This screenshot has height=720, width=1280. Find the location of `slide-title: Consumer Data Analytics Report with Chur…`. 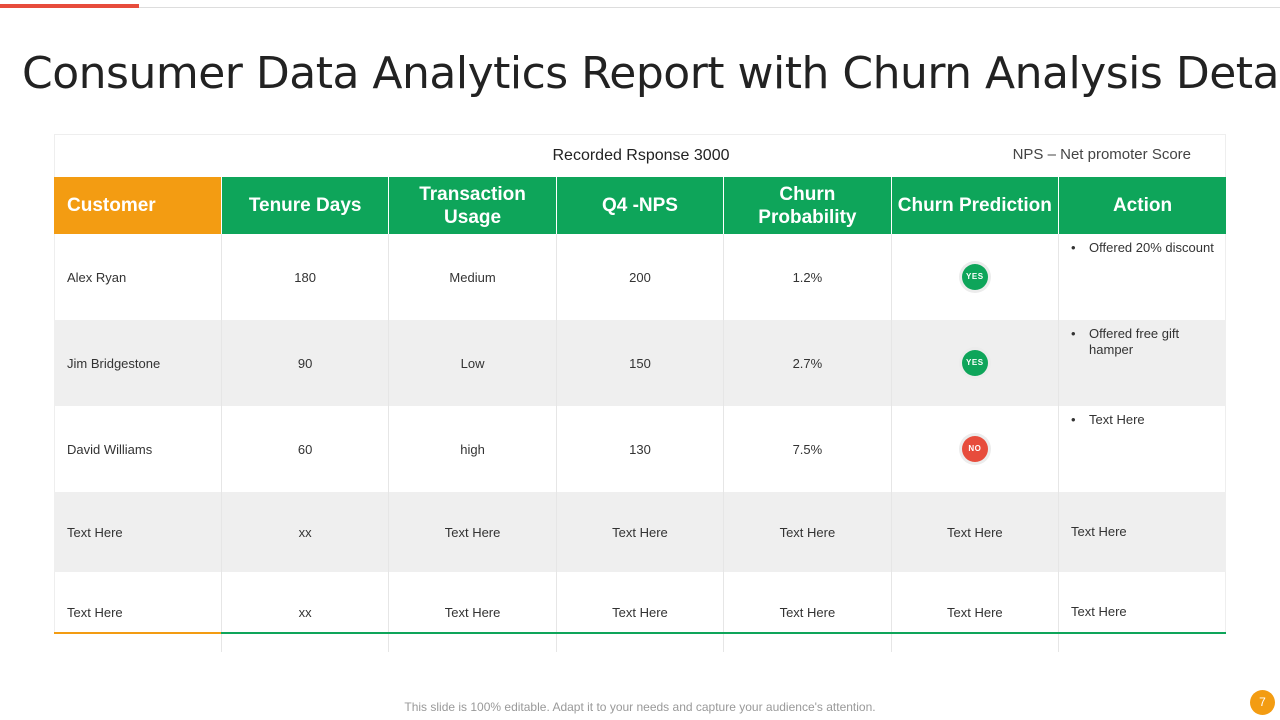

slide-title: Consumer Data Analytics Report with Chur… is located at coordinates (651, 74).